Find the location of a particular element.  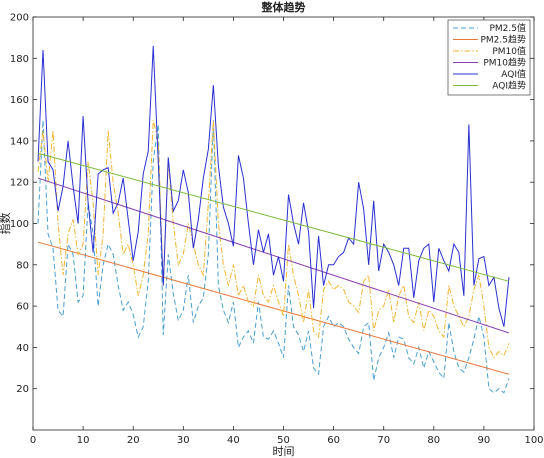

legend-label: PM10趋势 is located at coordinates (504, 63).